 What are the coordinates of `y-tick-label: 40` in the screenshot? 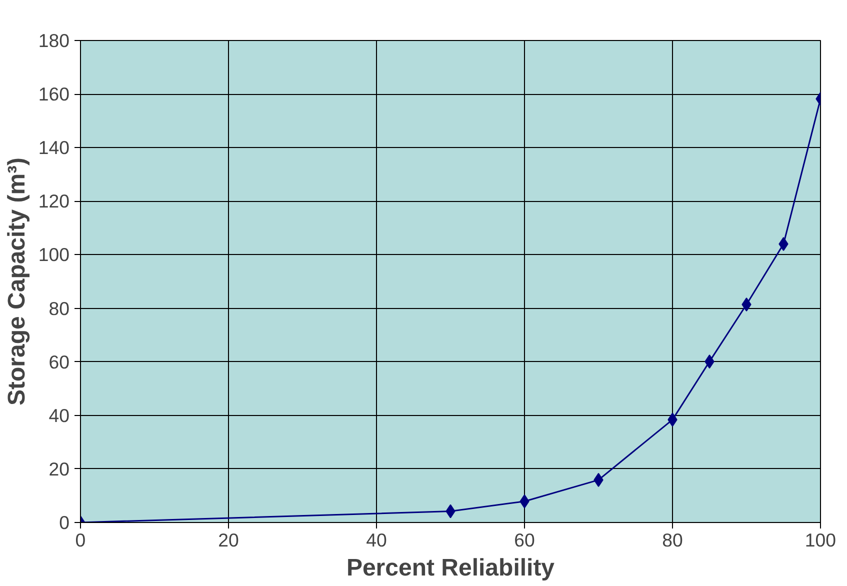 It's located at (59, 415).